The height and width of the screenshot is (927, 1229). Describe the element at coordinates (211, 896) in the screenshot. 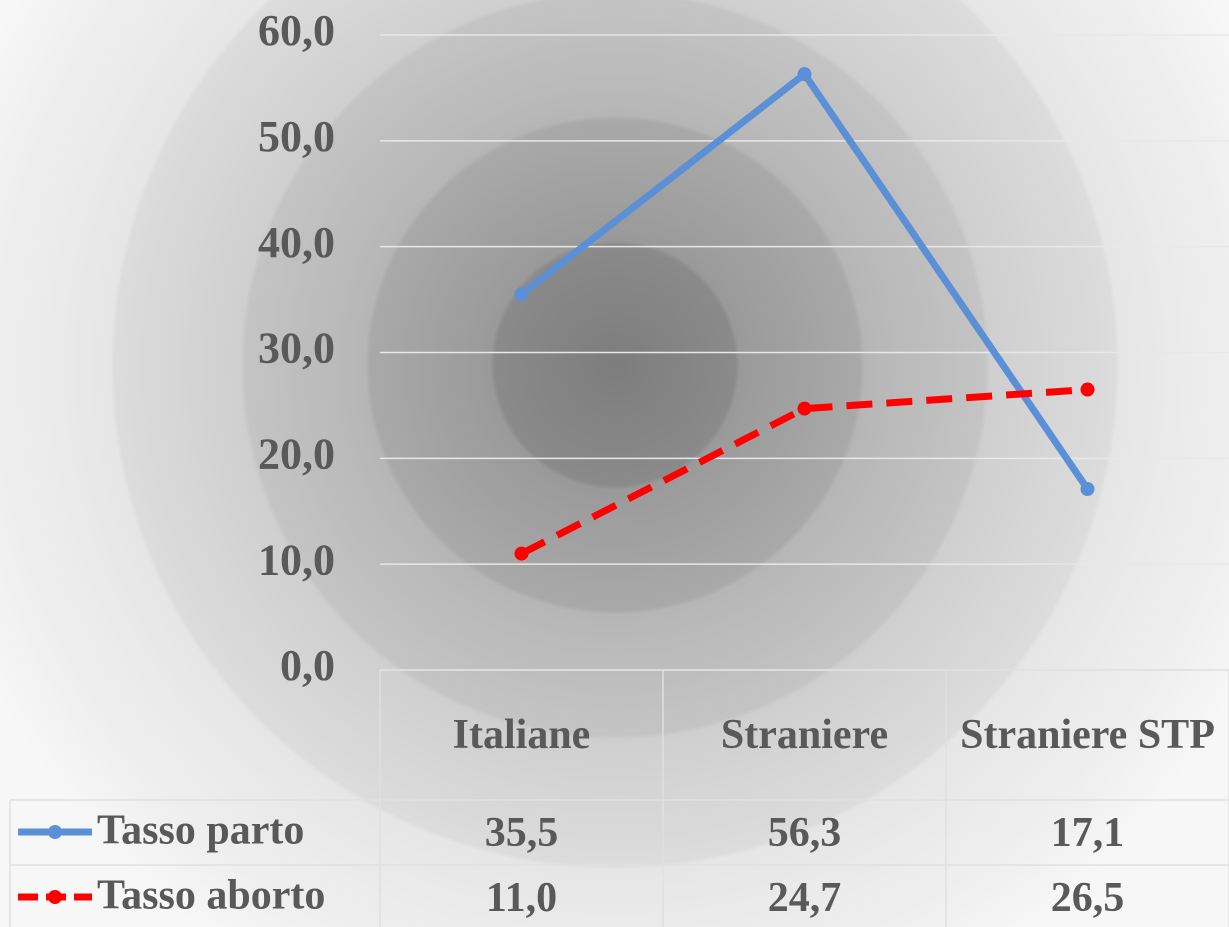

I see `legend-label: Tasso aborto` at that location.